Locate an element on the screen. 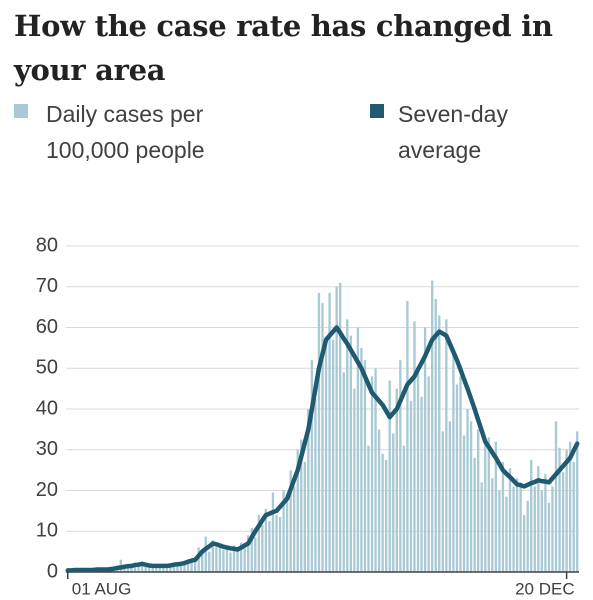  x-tick-label: 01 AUG is located at coordinates (102, 588).